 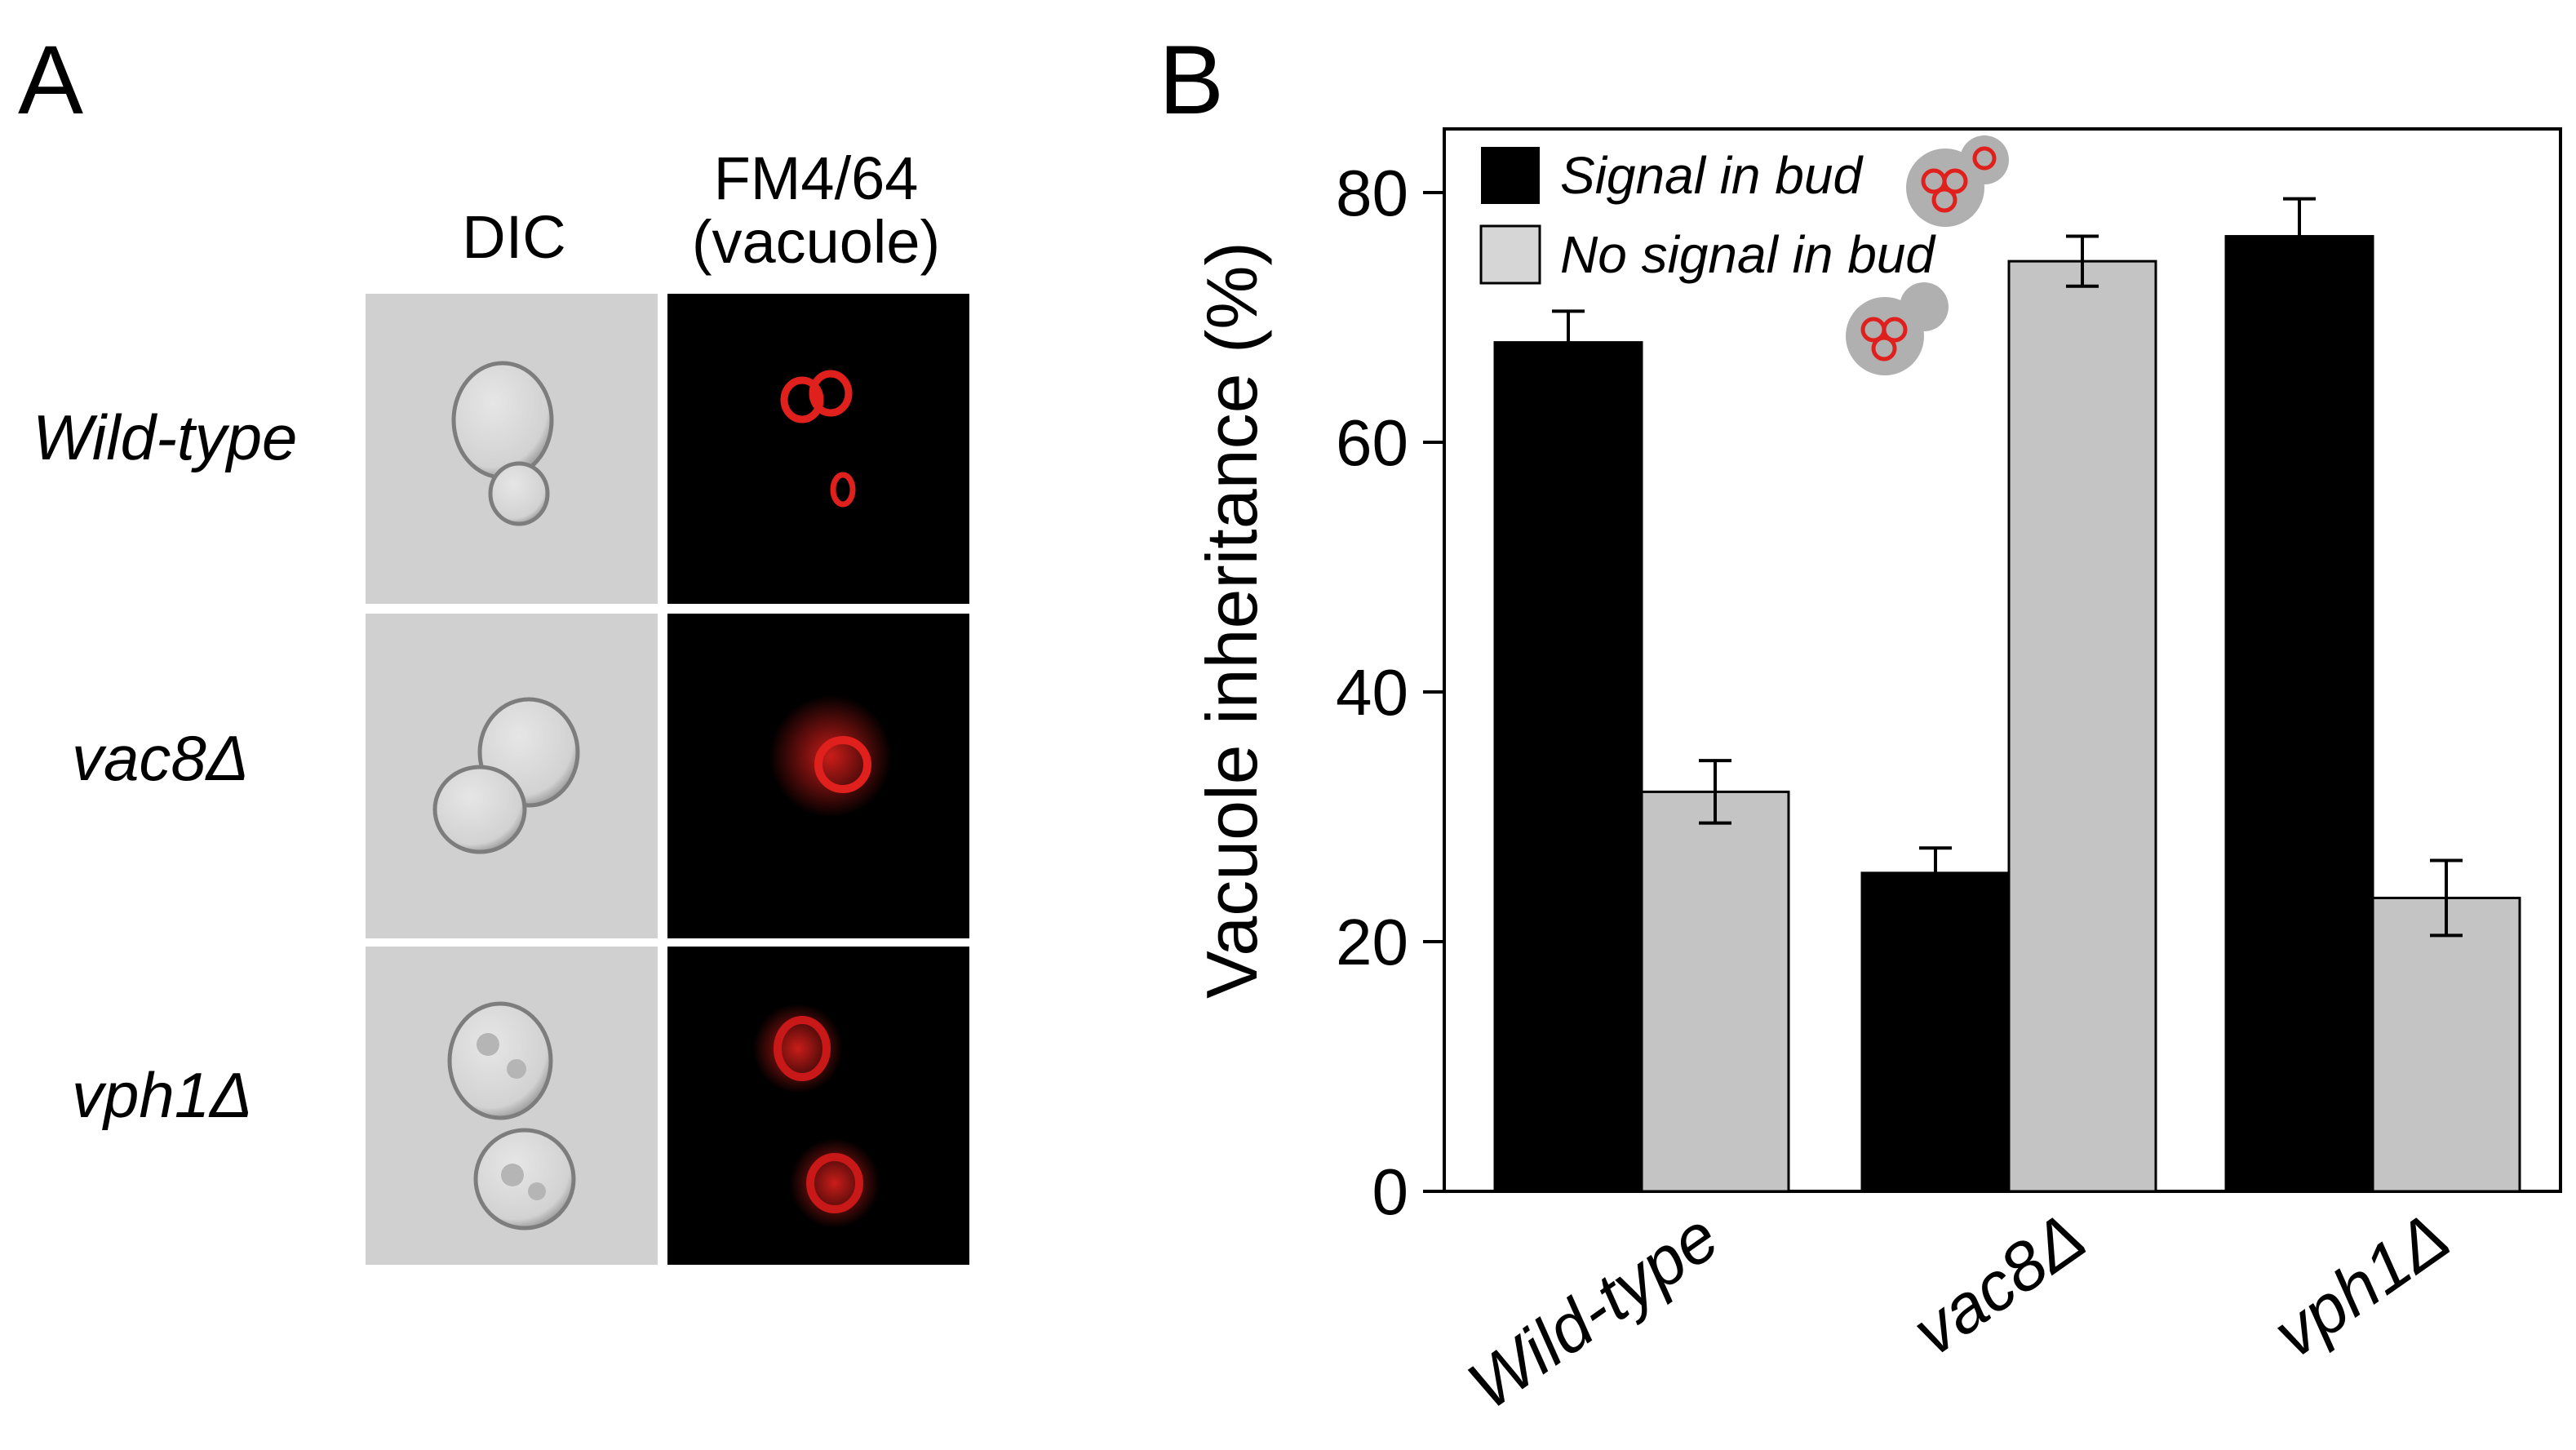 What do you see at coordinates (1510, 175) in the screenshot?
I see `legend-swatch-signal` at bounding box center [1510, 175].